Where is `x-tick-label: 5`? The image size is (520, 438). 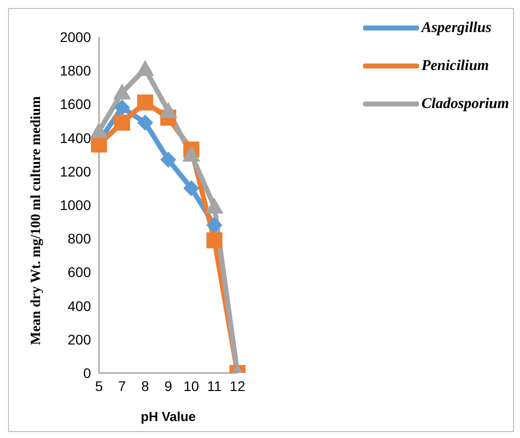 x-tick-label: 5 is located at coordinates (99, 386).